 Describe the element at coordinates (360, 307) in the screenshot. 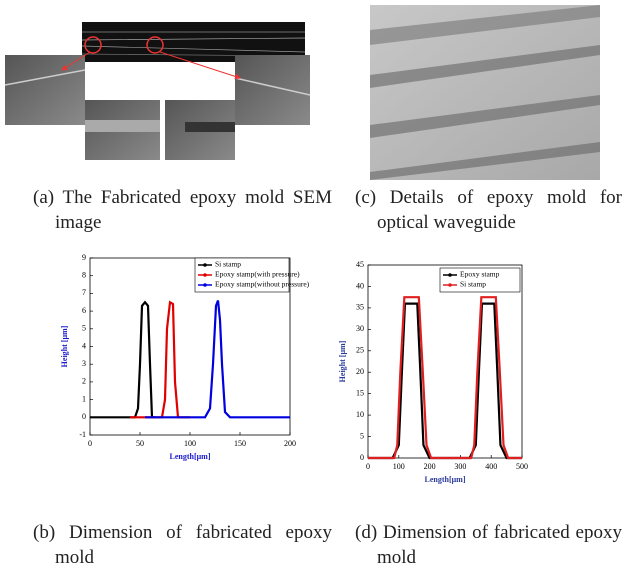

I see `y-tick-label: 35` at that location.